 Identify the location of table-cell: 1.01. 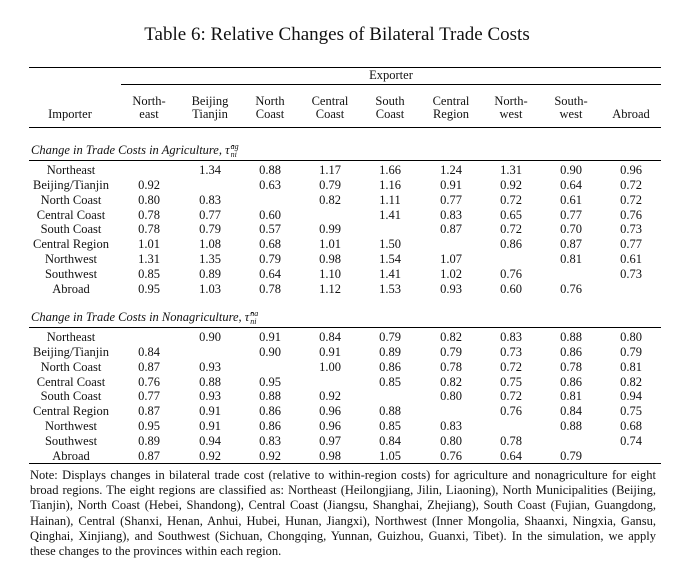
(149, 244).